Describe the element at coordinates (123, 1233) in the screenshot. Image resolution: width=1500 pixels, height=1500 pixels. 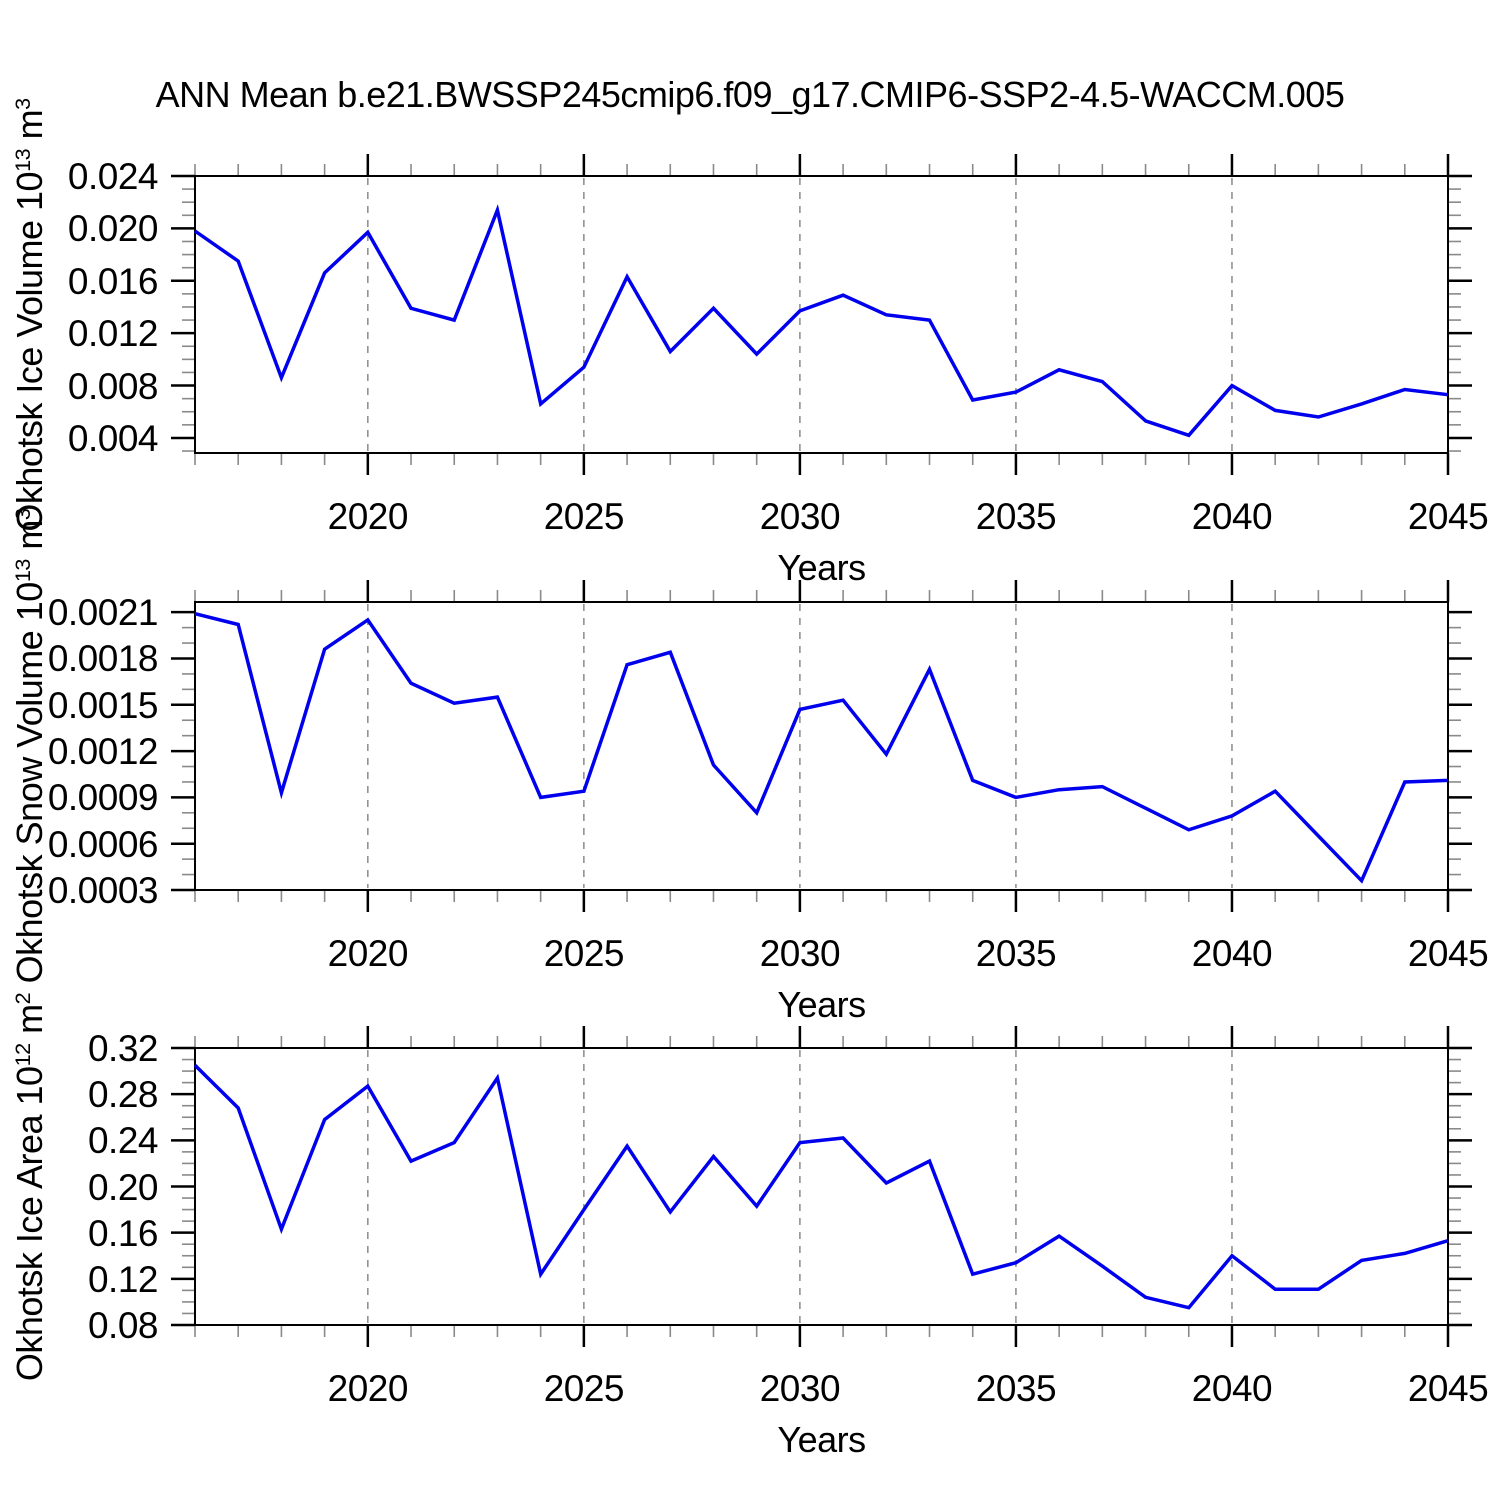
I see `y-tick-label: 0.16` at that location.